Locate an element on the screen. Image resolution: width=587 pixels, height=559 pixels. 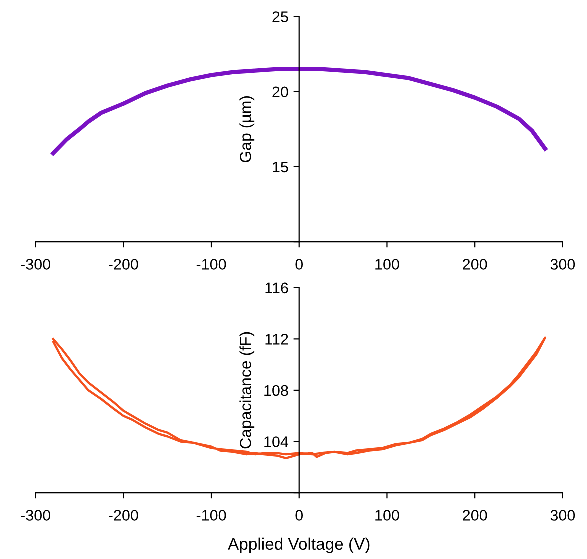
y-tick-label: 25 is located at coordinates (280, 17).